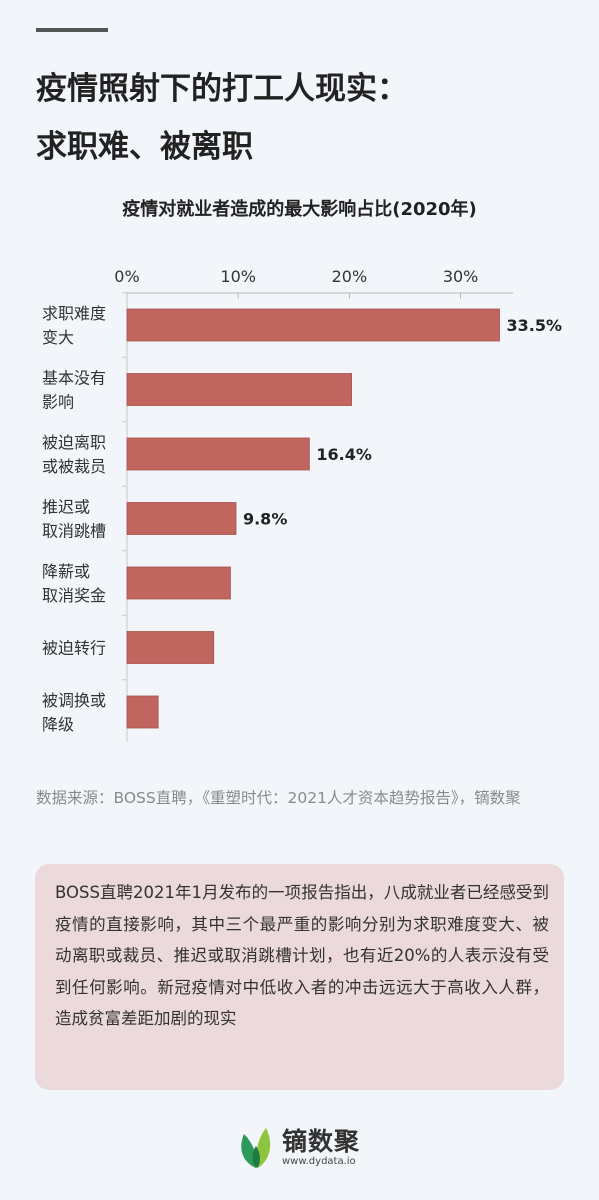 This screenshot has width=599, height=1200. What do you see at coordinates (319, 1161) in the screenshot?
I see `brand-url: www.dydata.io` at bounding box center [319, 1161].